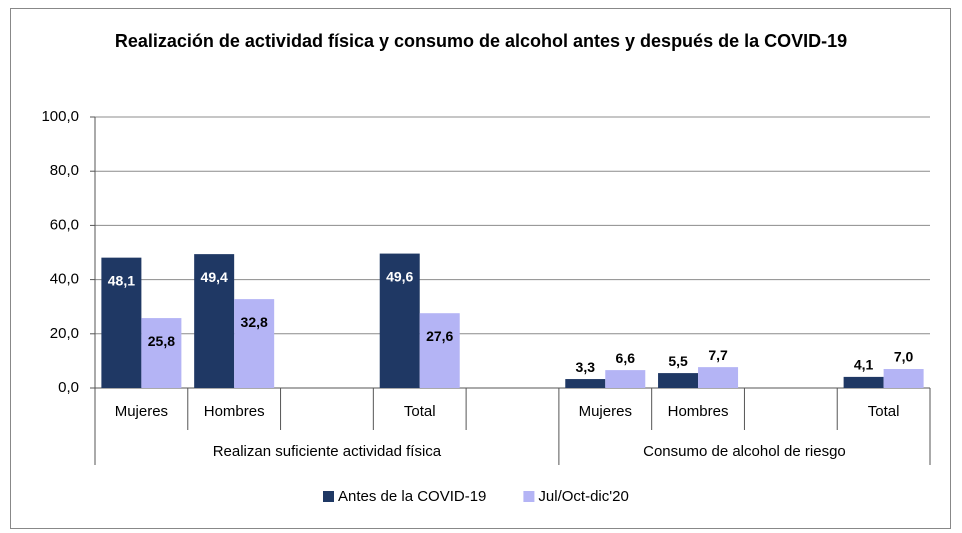 Image resolution: width=962 pixels, height=533 pixels. Describe the element at coordinates (64, 224) in the screenshot. I see `y-tick-label: 60,0` at that location.